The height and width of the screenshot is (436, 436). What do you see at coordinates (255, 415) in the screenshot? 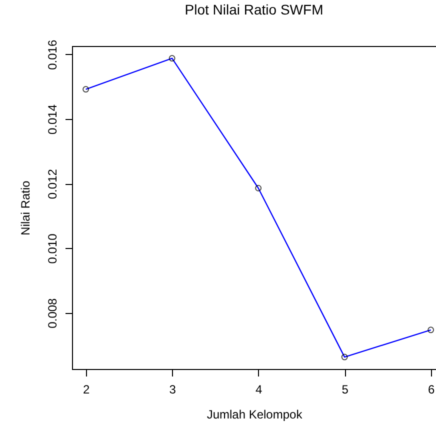
I see `x-axis-title: Jumlah Kelompok` at bounding box center [255, 415].